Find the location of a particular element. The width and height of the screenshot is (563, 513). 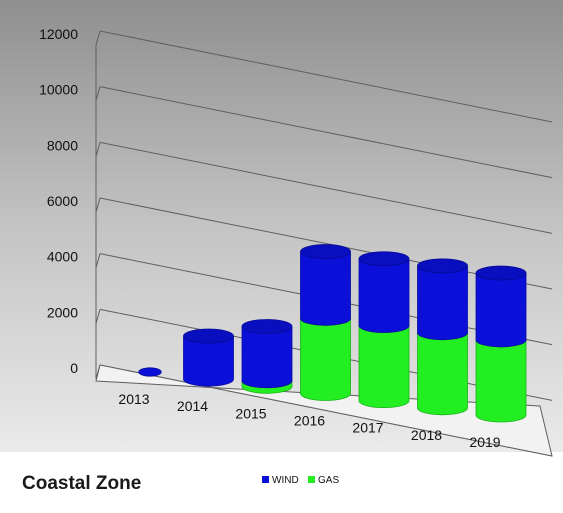

legend-label-gas: GAS is located at coordinates (328, 480).